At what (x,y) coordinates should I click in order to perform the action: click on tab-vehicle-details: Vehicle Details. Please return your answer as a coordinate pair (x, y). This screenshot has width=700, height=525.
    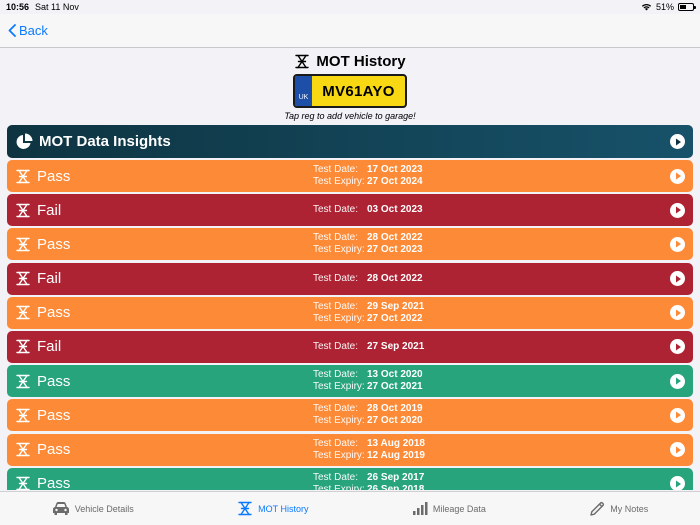
    Looking at the image, I should click on (93, 508).